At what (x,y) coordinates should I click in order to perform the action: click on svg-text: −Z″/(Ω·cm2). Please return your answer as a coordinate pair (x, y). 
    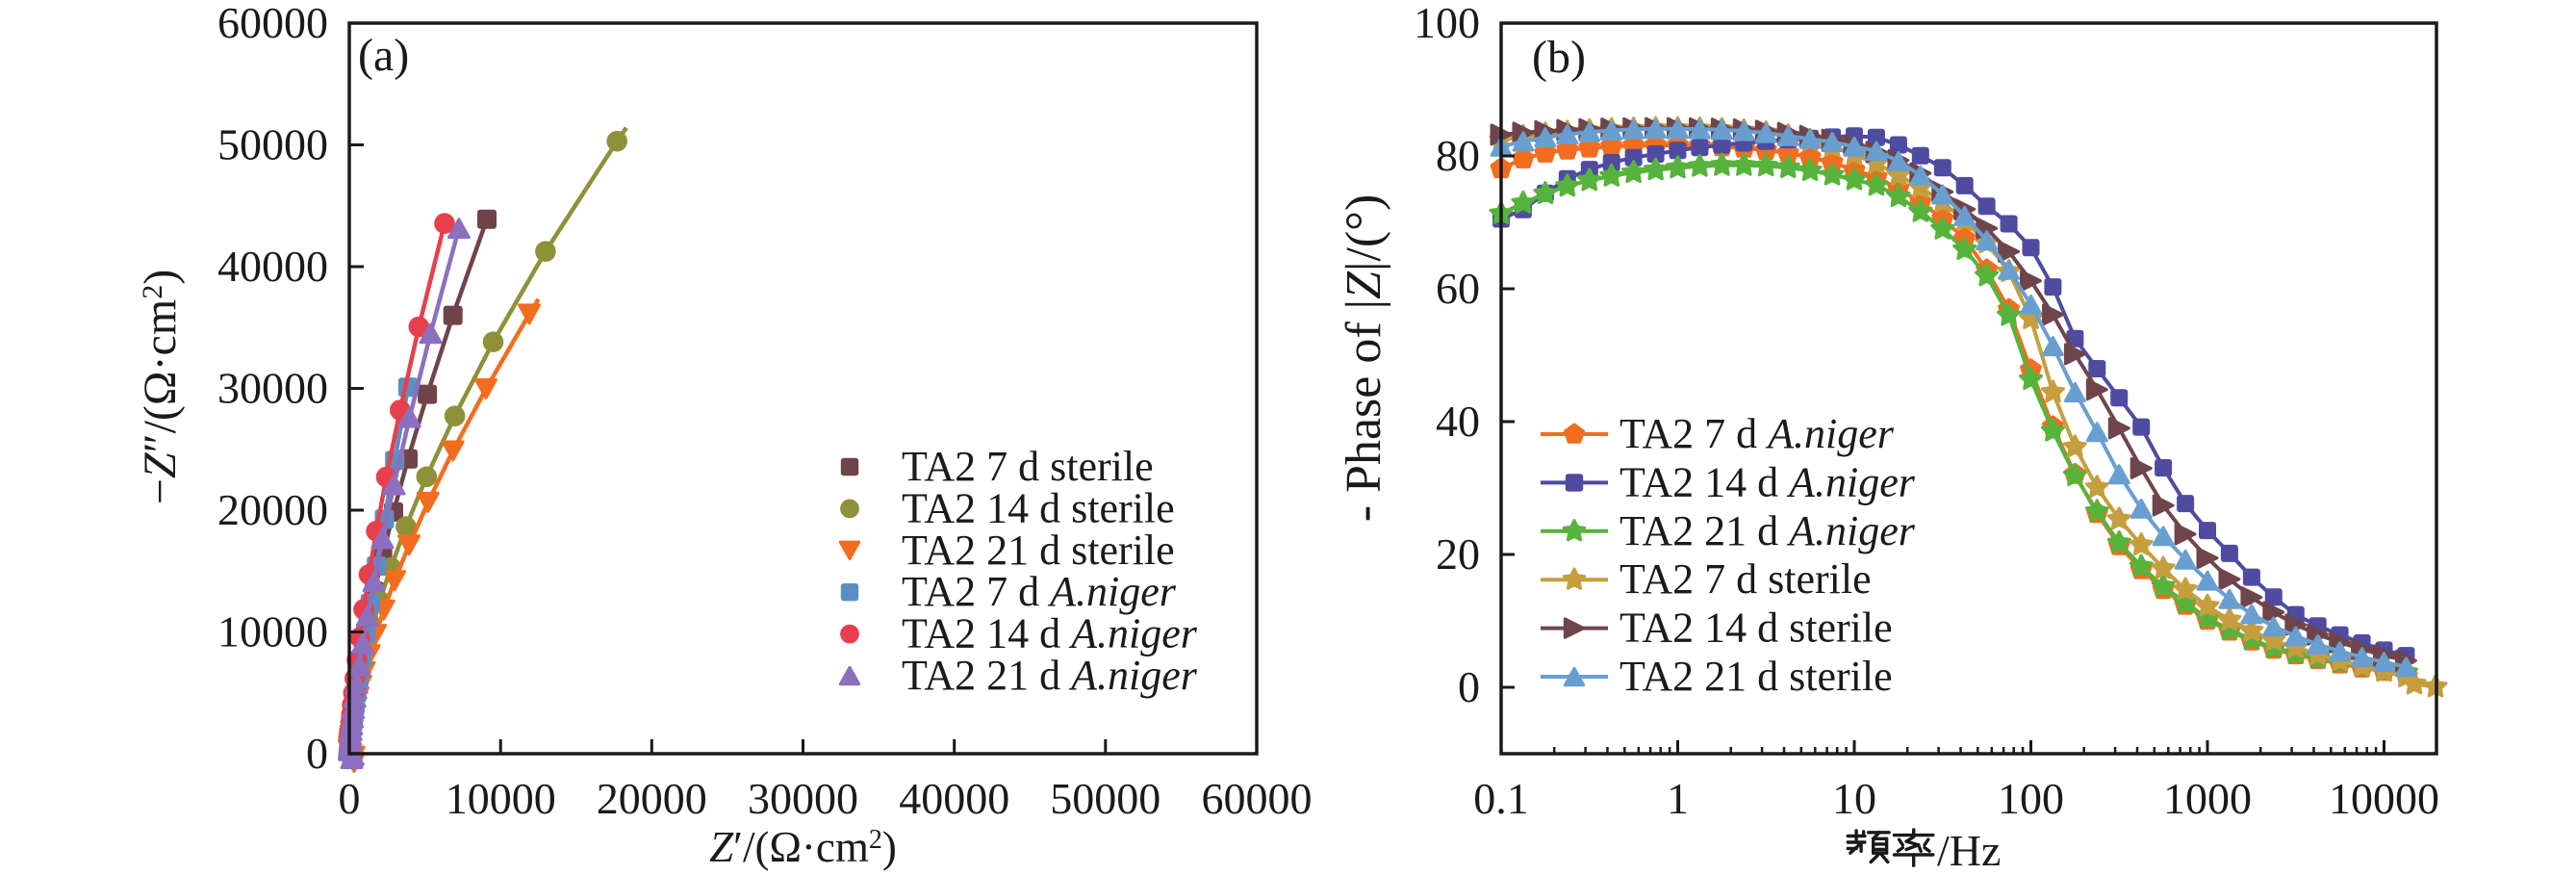
    Looking at the image, I should click on (160, 387).